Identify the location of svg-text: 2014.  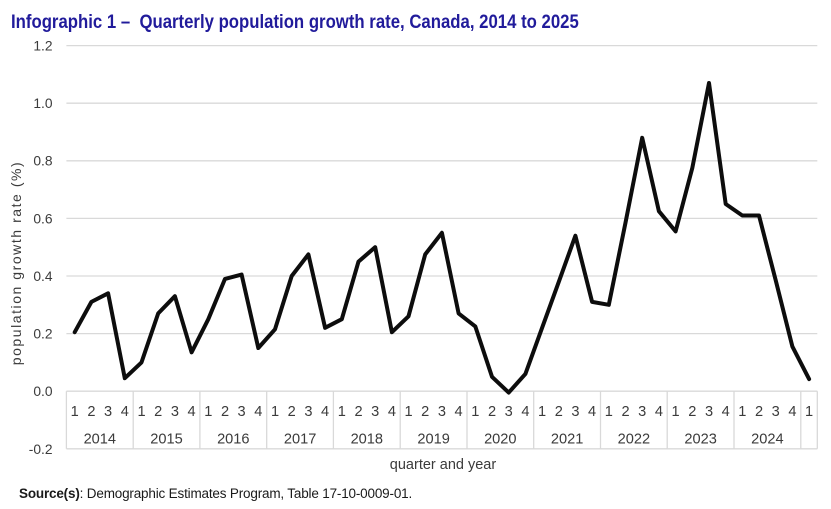
(100, 440).